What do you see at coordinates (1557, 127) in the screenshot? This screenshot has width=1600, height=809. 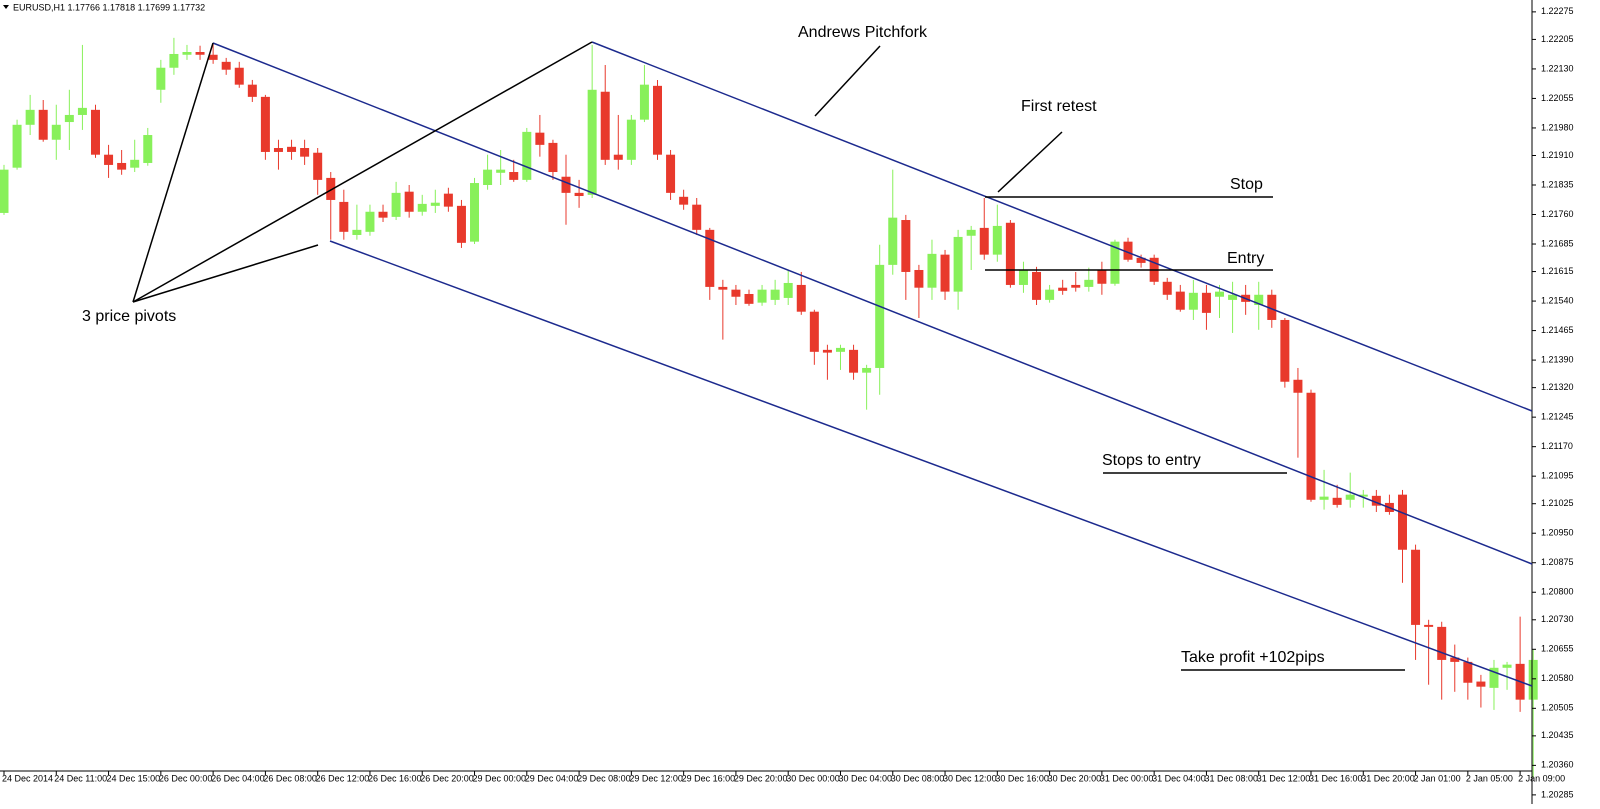 I see `y-tick-label: 1.21980` at bounding box center [1557, 127].